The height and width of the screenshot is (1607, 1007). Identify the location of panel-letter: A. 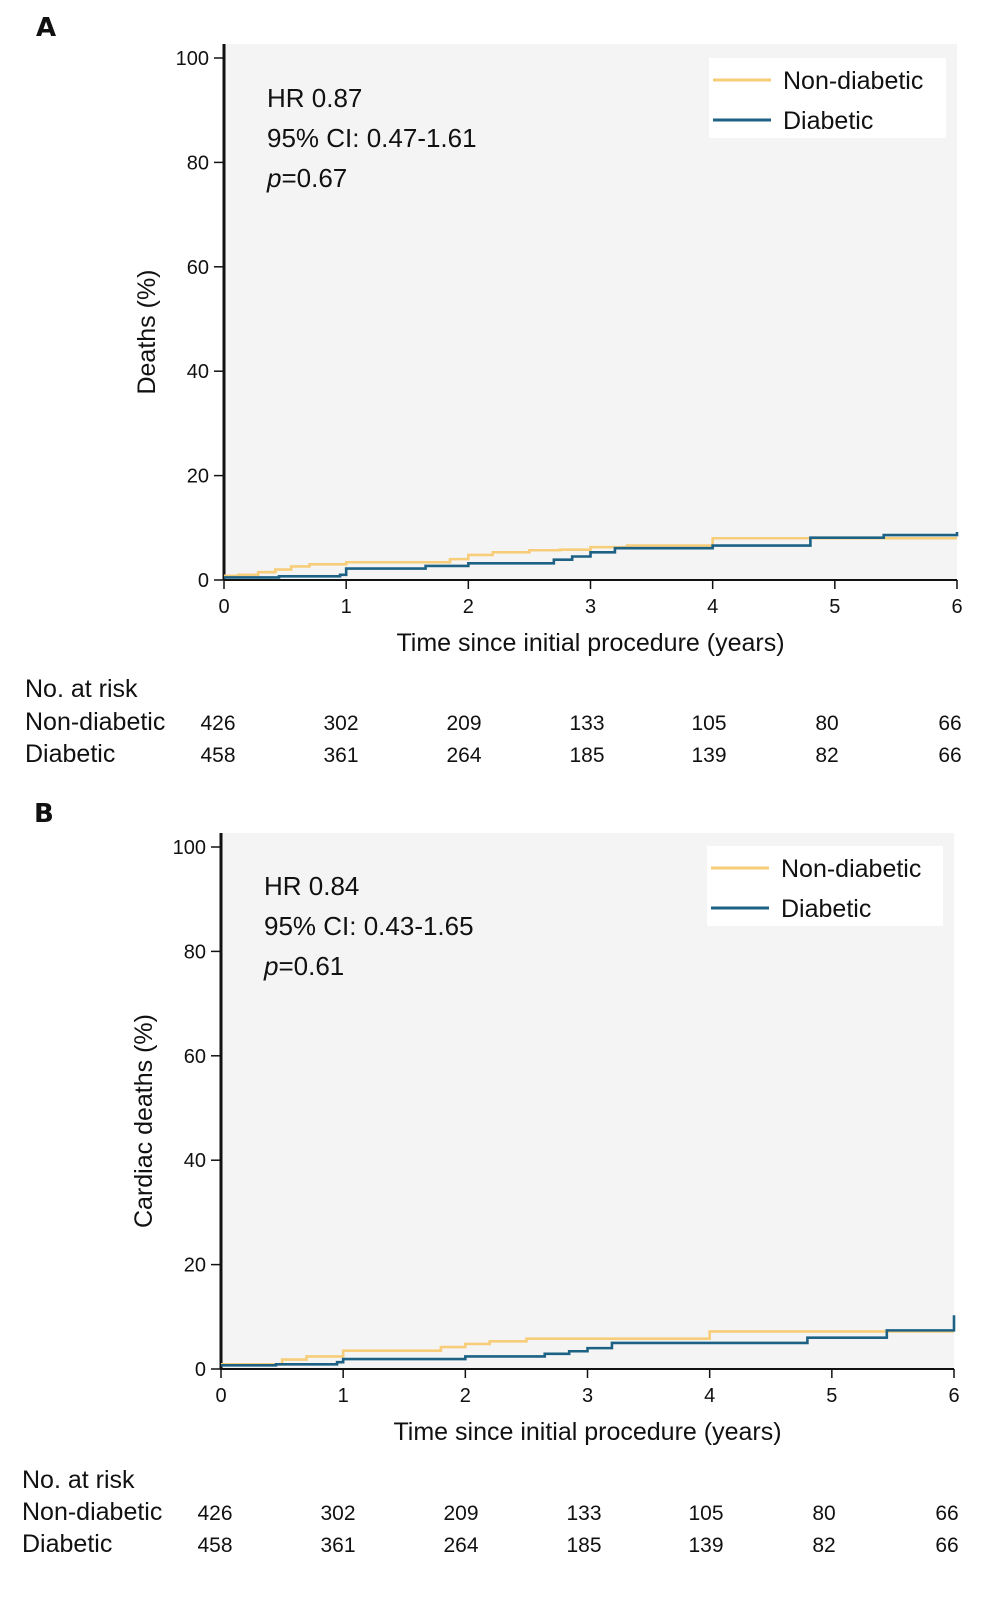
(46, 28).